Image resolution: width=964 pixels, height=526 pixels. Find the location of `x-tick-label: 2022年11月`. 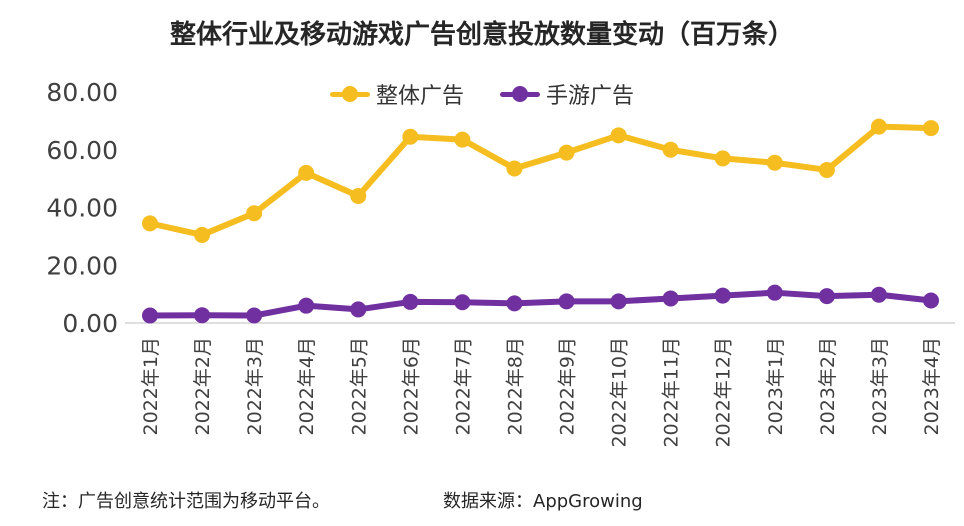

x-tick-label: 2022年11月 is located at coordinates (672, 392).